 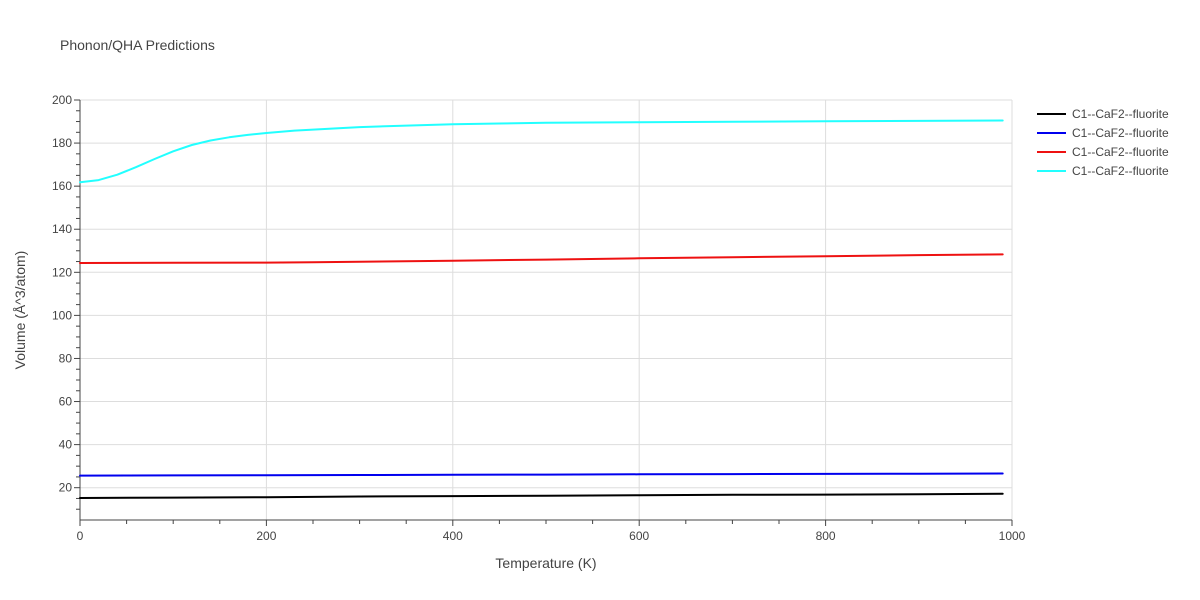 What do you see at coordinates (20, 310) in the screenshot?
I see `y-axis-title: Volume (Å^3/atom)` at bounding box center [20, 310].